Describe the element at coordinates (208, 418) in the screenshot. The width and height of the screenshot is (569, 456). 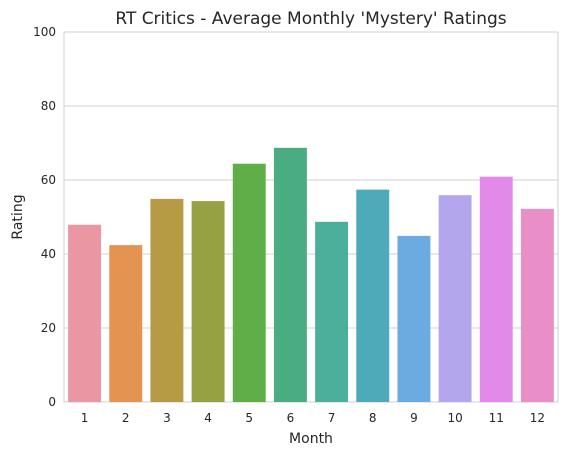
I see `x-tick-label: 4` at that location.